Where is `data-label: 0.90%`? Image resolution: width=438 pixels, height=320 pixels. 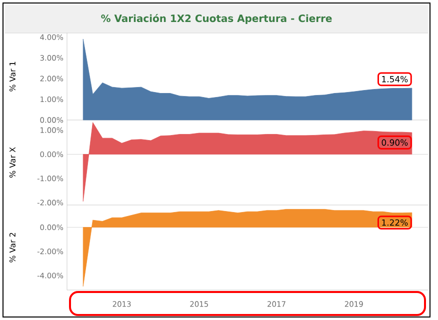 data-label: 0.90% is located at coordinates (395, 142).